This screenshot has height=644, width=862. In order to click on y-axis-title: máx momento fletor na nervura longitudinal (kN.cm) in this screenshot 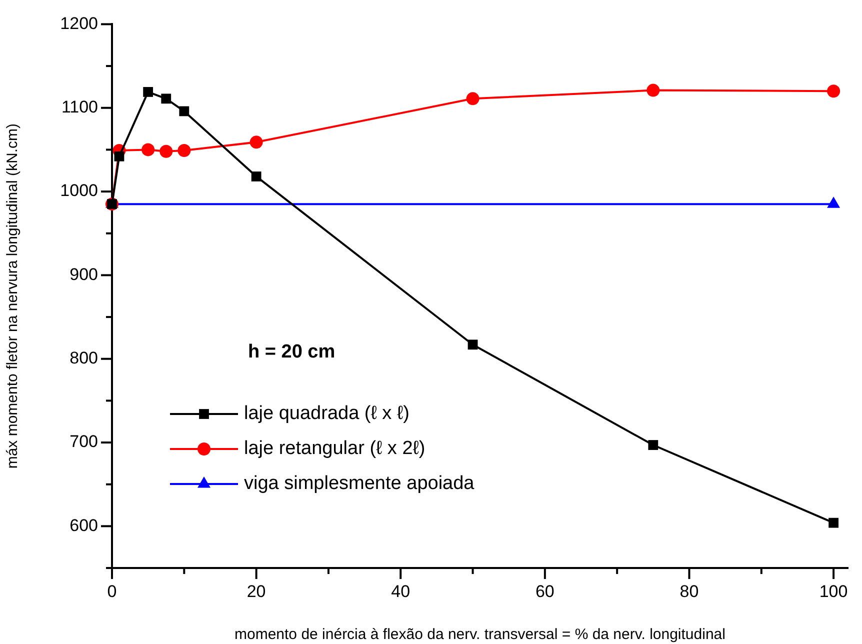, I will do `click(13, 296)`.